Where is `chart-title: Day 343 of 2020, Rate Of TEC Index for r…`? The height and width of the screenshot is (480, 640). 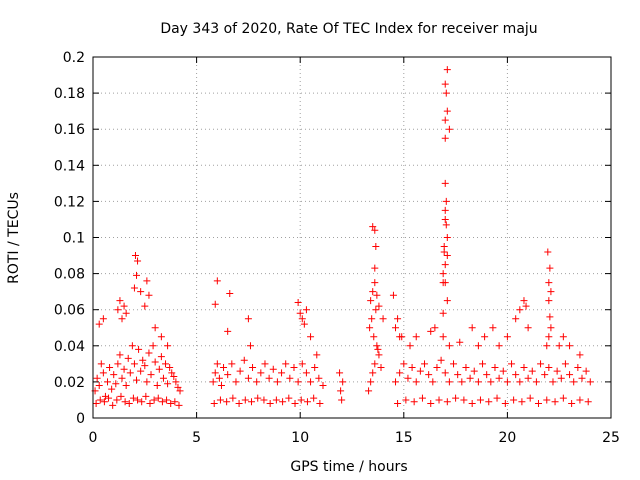 chart-title: Day 343 of 2020, Rate Of TEC Index for r… is located at coordinates (348, 29).